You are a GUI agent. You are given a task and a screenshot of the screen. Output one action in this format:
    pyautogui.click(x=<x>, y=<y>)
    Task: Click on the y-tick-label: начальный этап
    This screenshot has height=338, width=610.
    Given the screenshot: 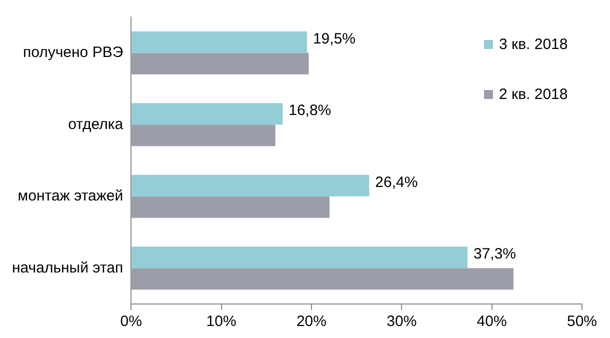 What is the action you would take?
    pyautogui.click(x=68, y=267)
    